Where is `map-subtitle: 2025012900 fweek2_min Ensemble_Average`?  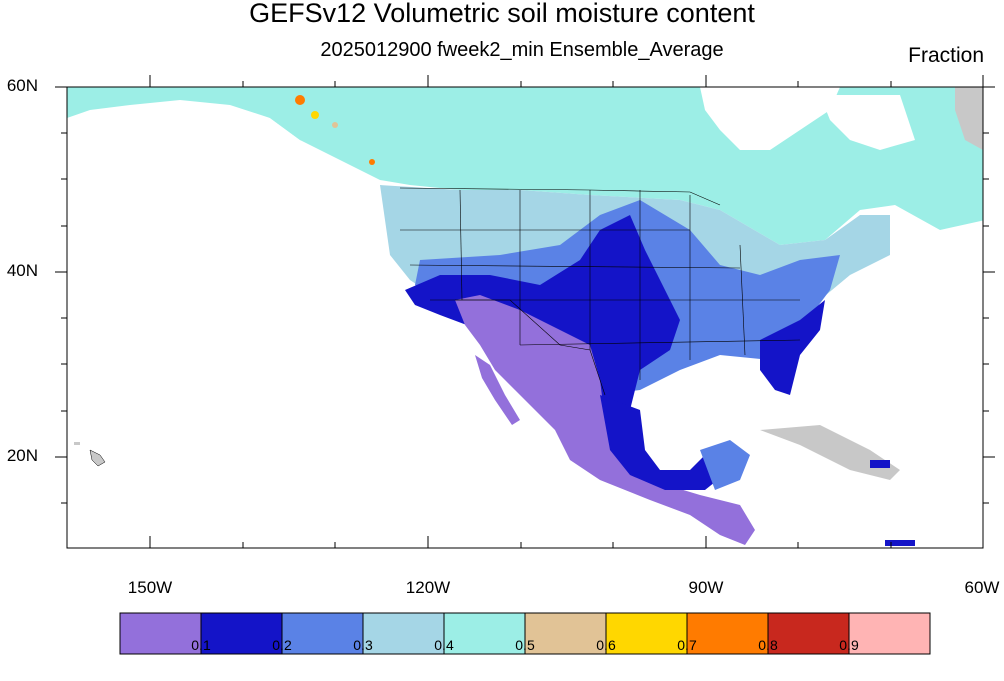
map-subtitle: 2025012900 fweek2_min Ensemble_Average is located at coordinates (522, 50).